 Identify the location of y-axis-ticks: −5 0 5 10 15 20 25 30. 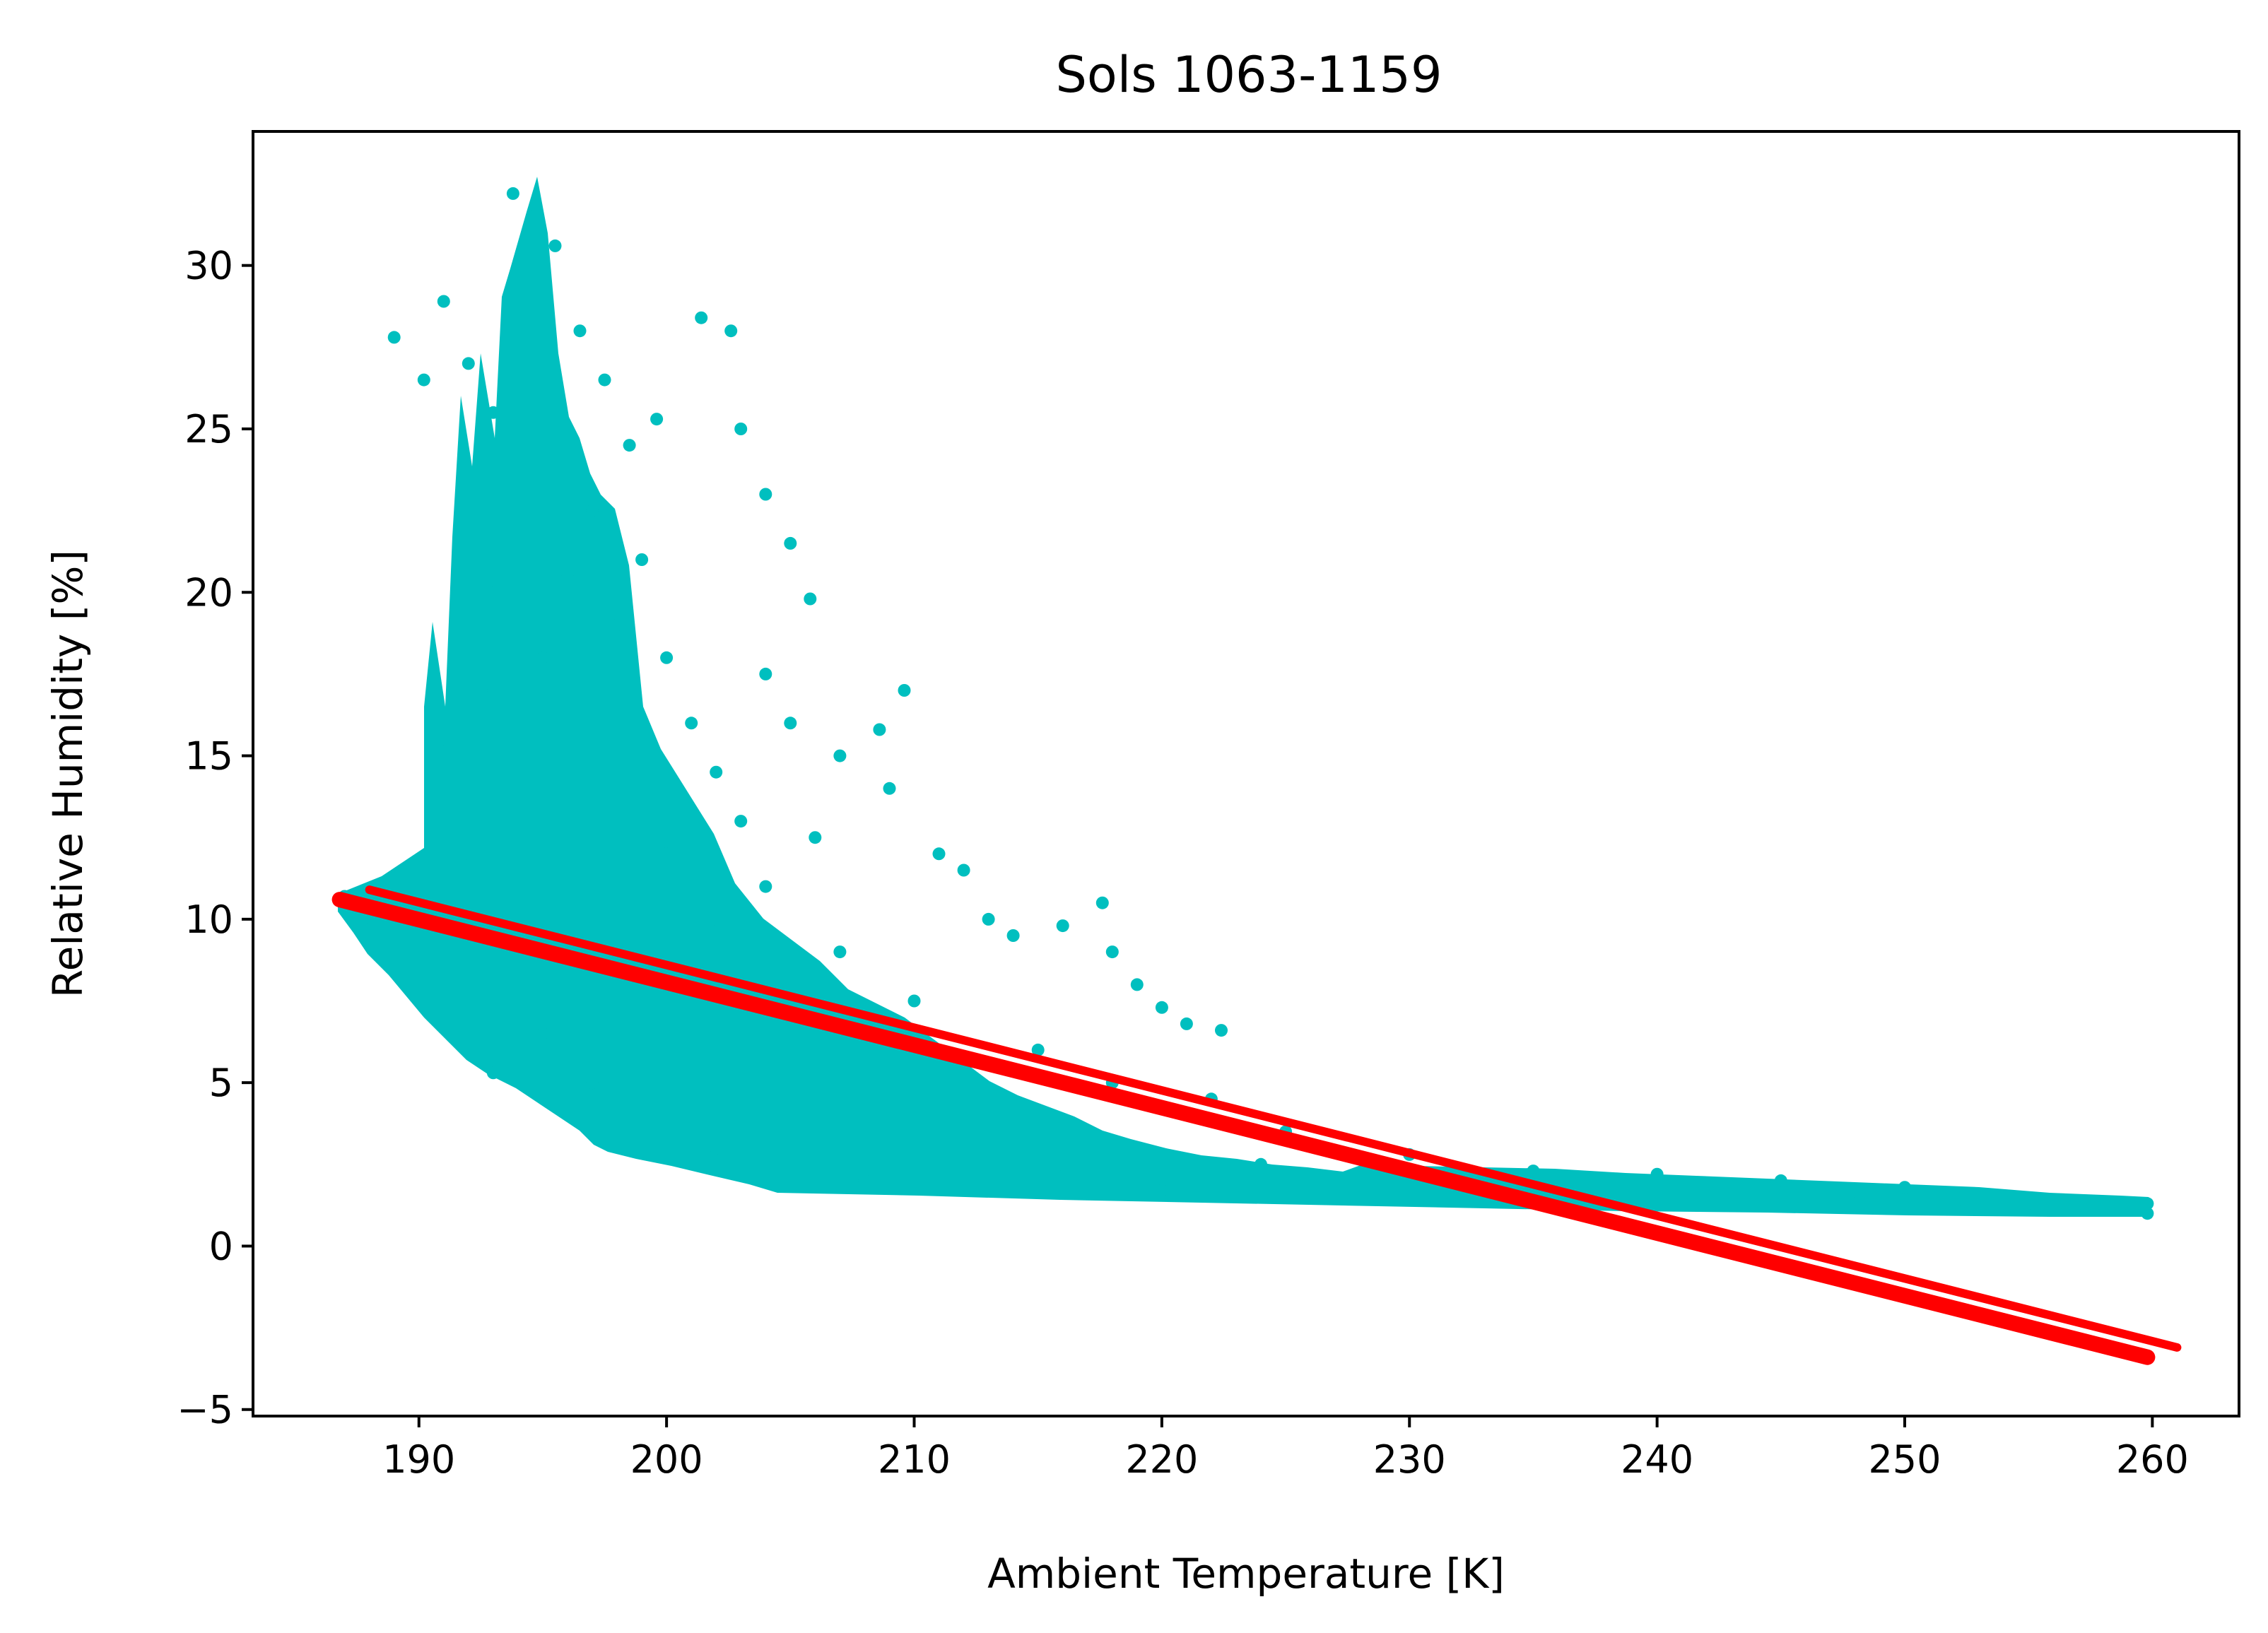
(215, 838).